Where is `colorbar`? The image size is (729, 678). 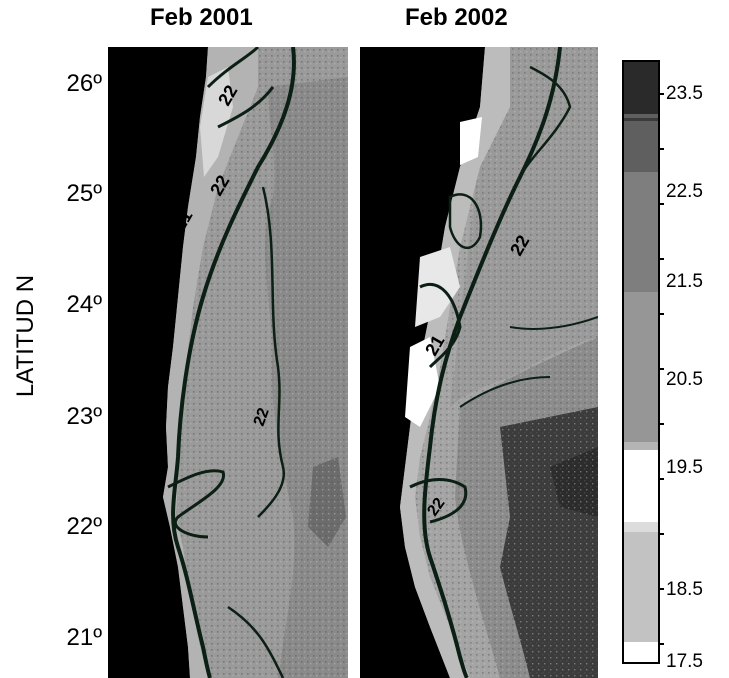 colorbar is located at coordinates (641, 362).